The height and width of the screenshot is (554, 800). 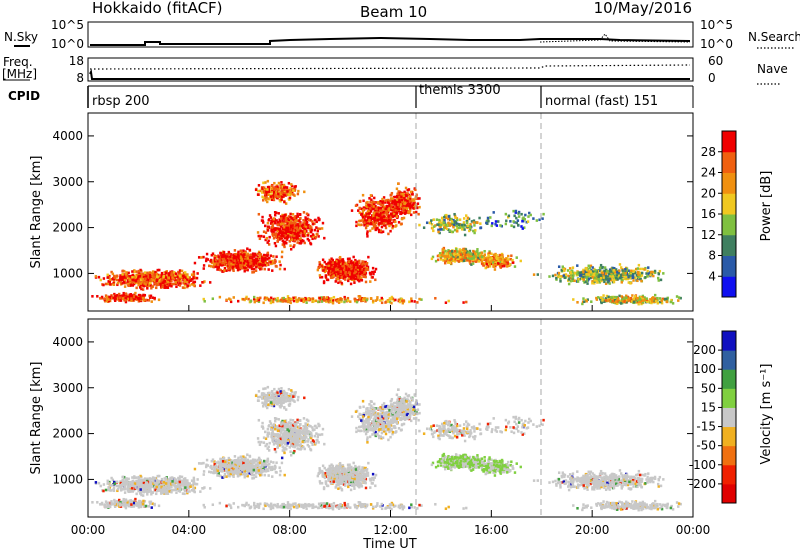 What do you see at coordinates (708, 193) in the screenshot?
I see `power-colorbar-tick: 20` at bounding box center [708, 193].